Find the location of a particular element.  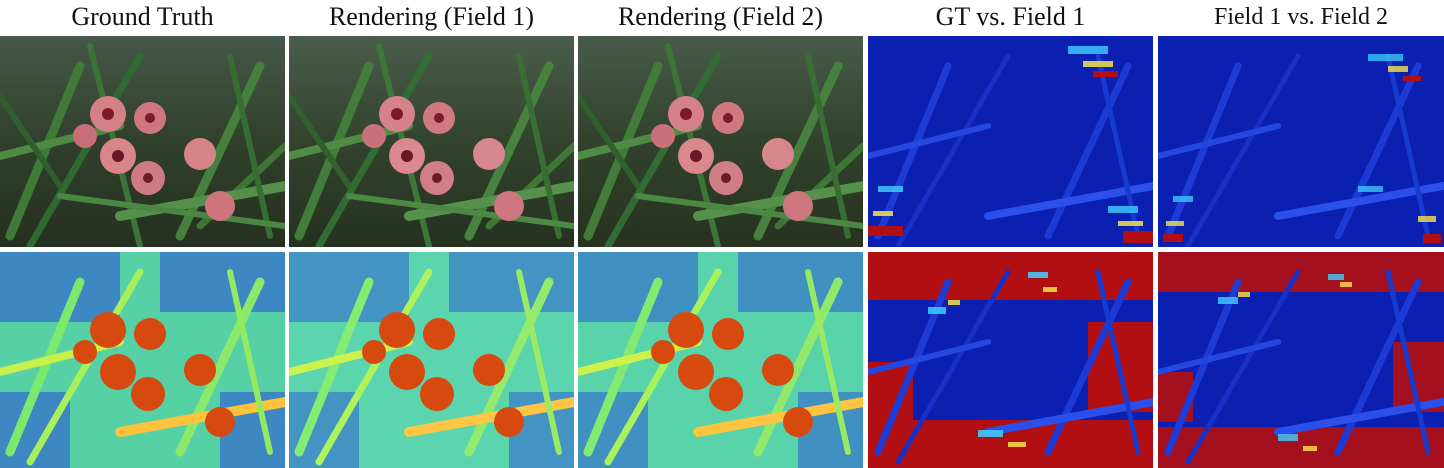

panel-gt-vs-field-1-false-color-error is located at coordinates (1010, 360).